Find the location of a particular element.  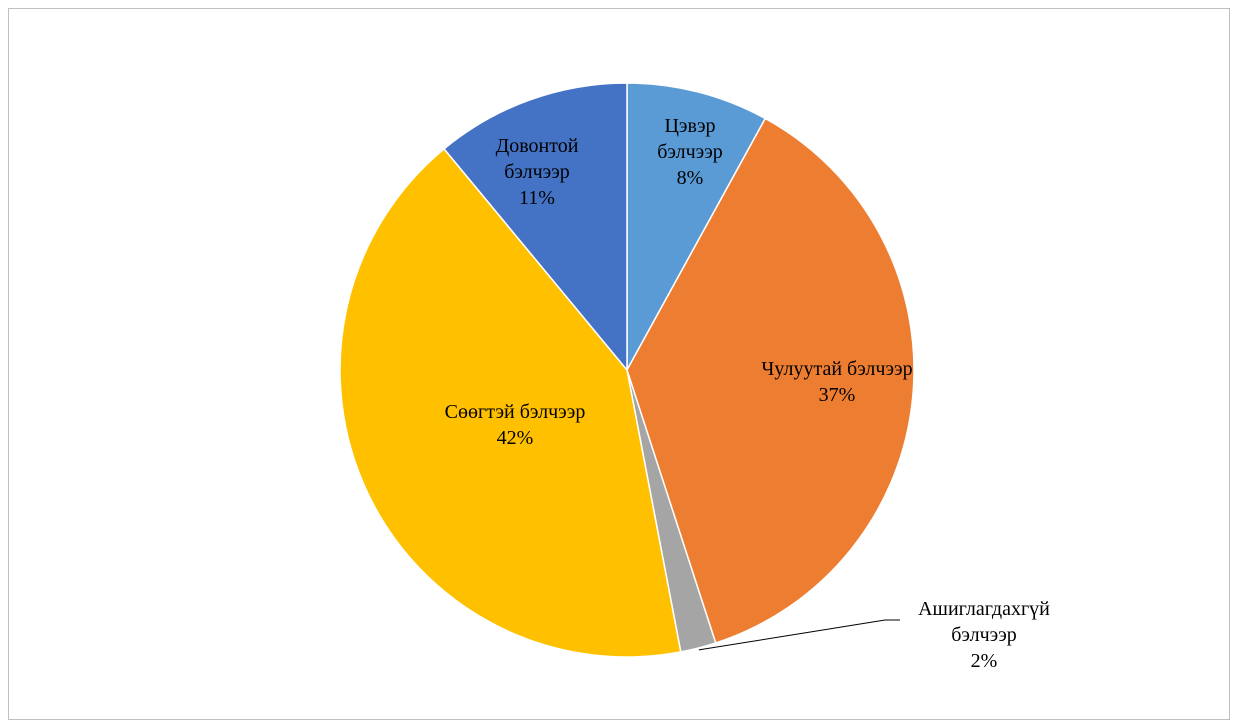

slice-label-line: Сөөгтэй бэлчээр is located at coordinates (515, 412).